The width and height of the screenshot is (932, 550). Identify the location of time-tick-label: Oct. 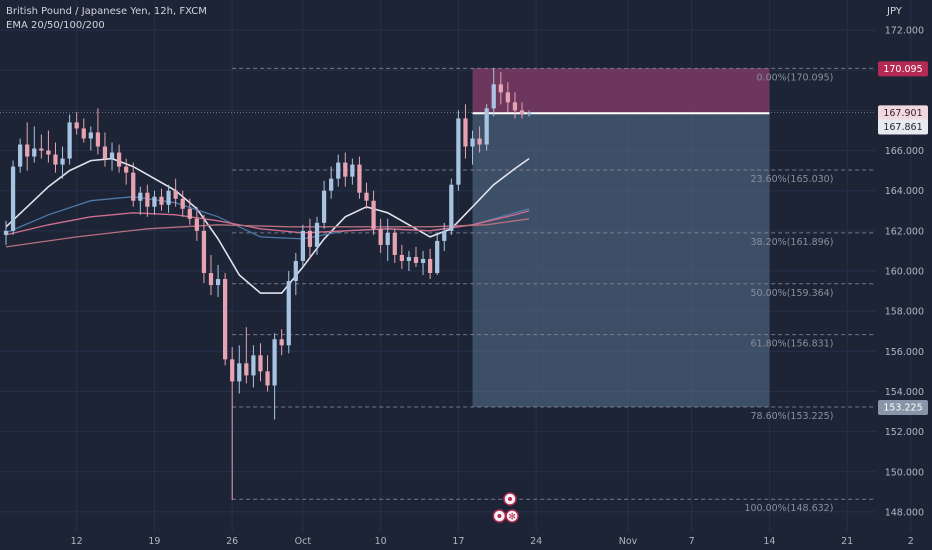
(303, 541).